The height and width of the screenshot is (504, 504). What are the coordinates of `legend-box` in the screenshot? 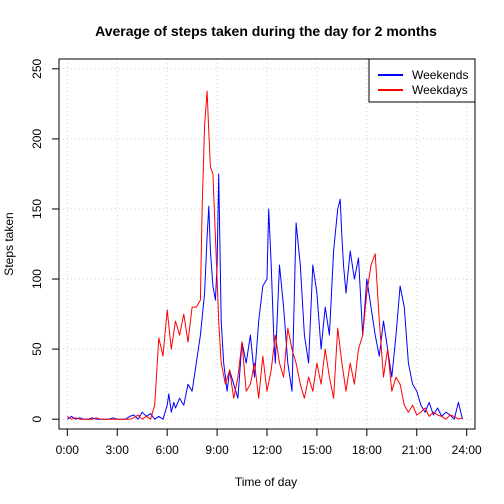 It's located at (422, 80).